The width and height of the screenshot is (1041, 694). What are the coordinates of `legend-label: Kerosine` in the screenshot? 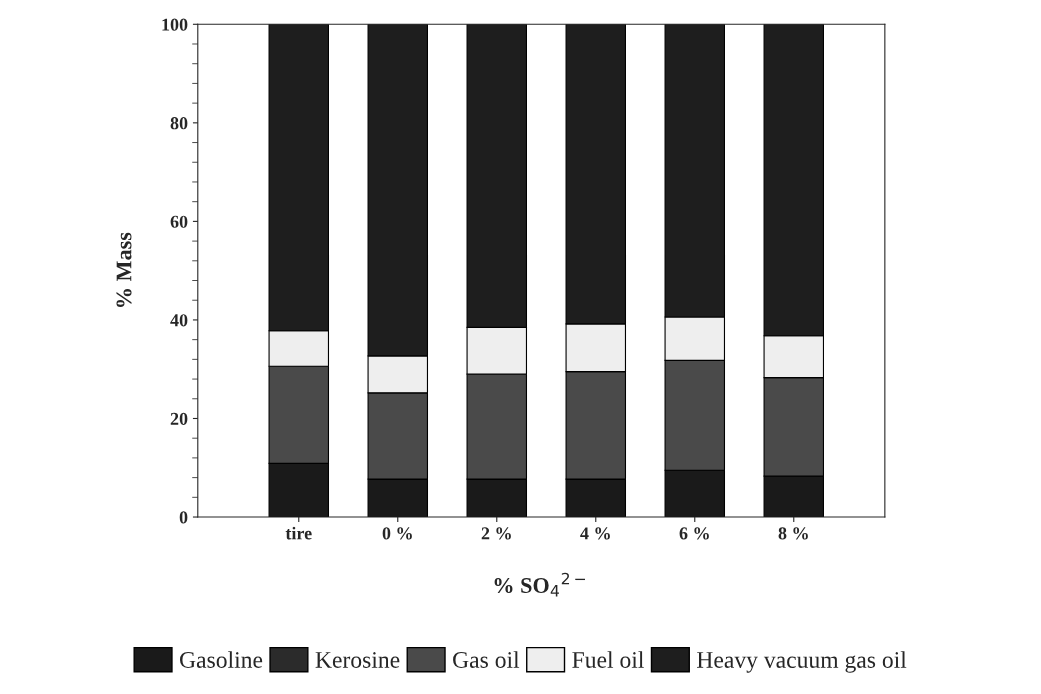 It's located at (357, 660).